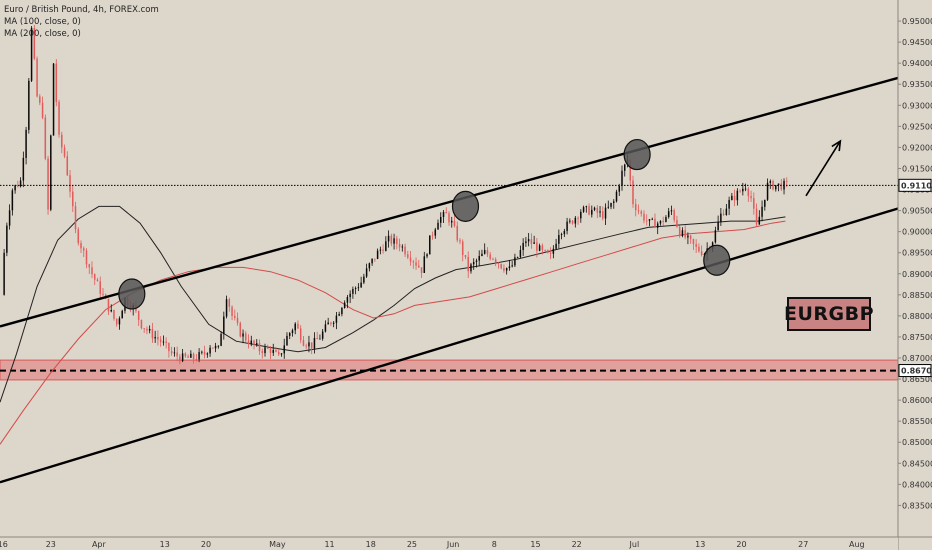  I want to click on time-tick-label: 15, so click(535, 544).